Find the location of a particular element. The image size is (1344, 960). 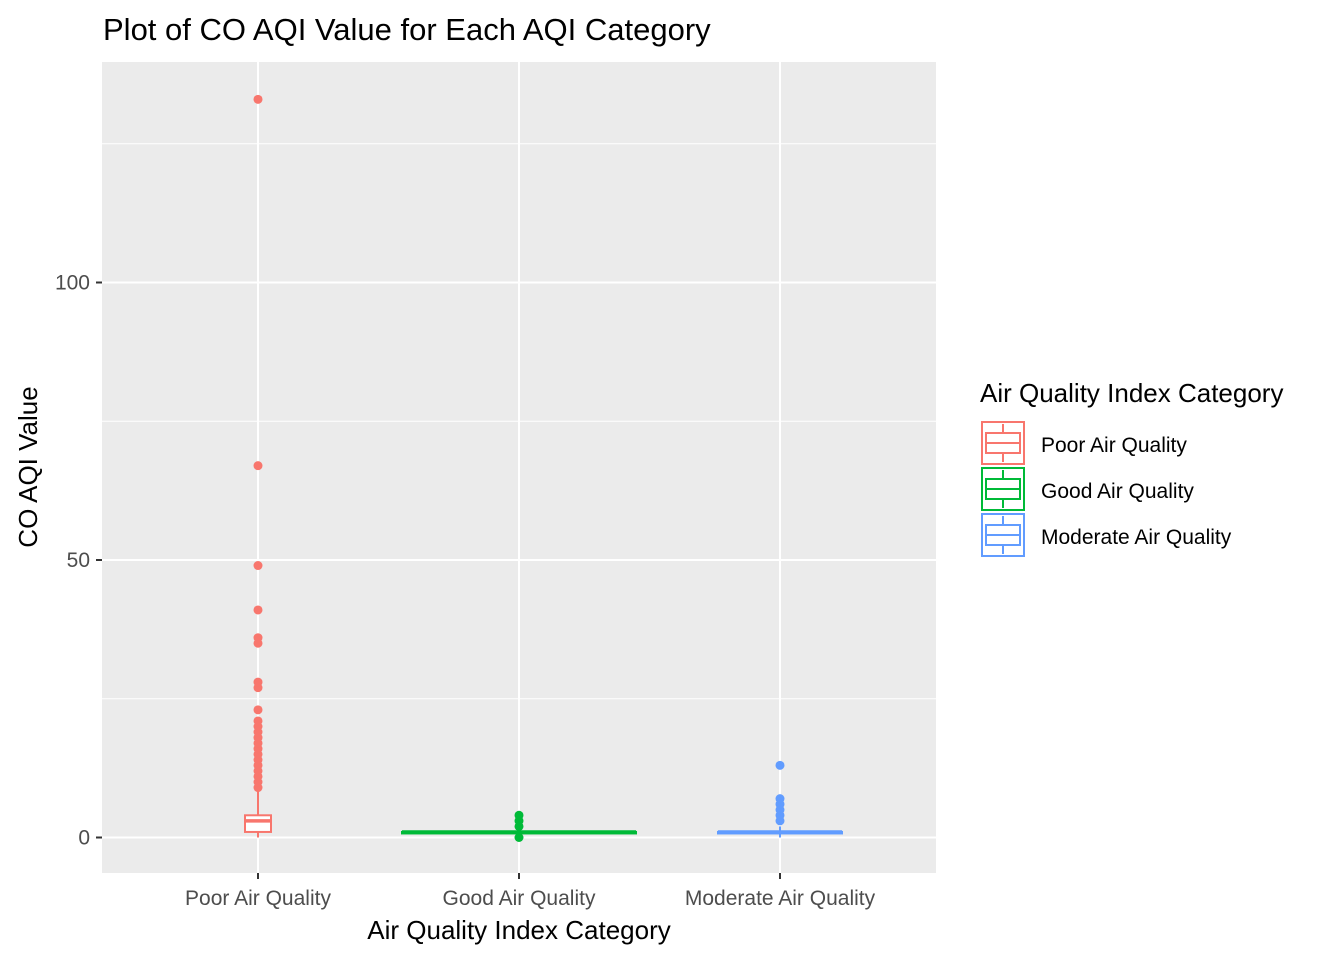

y-tick-label: 0 is located at coordinates (84, 838).